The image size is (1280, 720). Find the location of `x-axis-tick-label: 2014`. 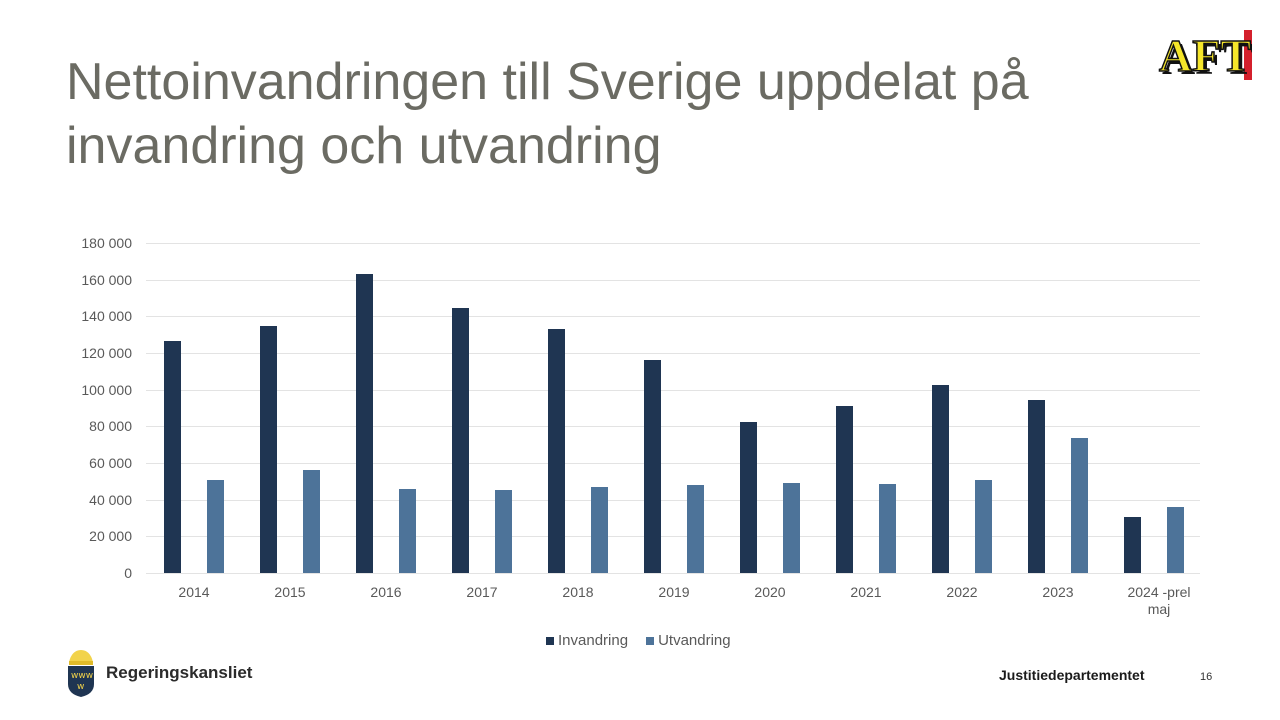

x-axis-tick-label: 2014 is located at coordinates (194, 592).